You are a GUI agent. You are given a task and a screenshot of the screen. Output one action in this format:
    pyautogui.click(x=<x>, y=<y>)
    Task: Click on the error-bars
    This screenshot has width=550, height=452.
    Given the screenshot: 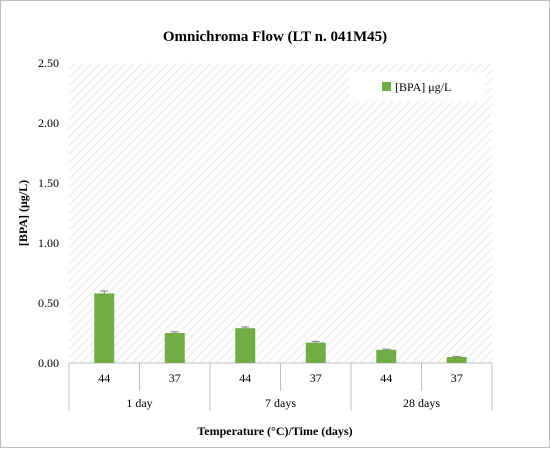 What is the action you would take?
    pyautogui.click(x=280, y=324)
    